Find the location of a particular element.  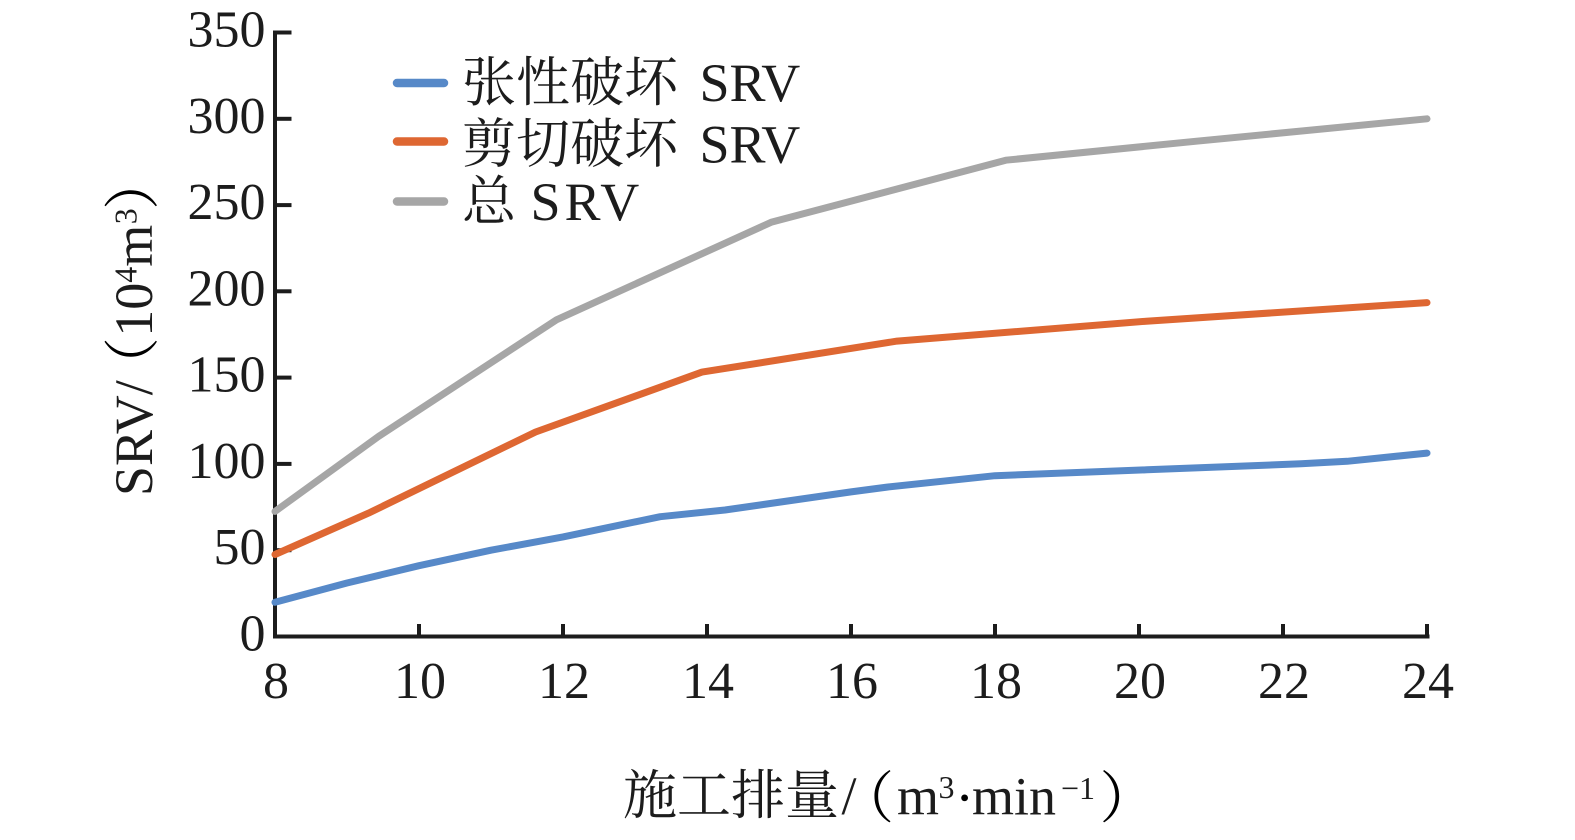

svg-text: 20 is located at coordinates (1140, 681).